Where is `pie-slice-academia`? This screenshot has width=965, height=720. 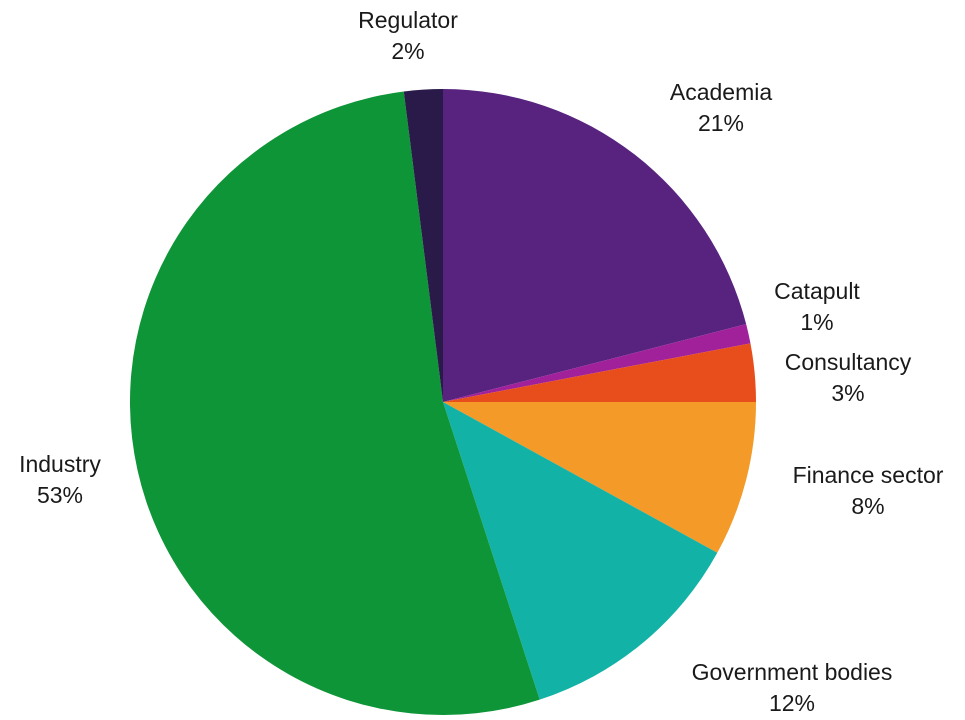 pie-slice-academia is located at coordinates (595, 245).